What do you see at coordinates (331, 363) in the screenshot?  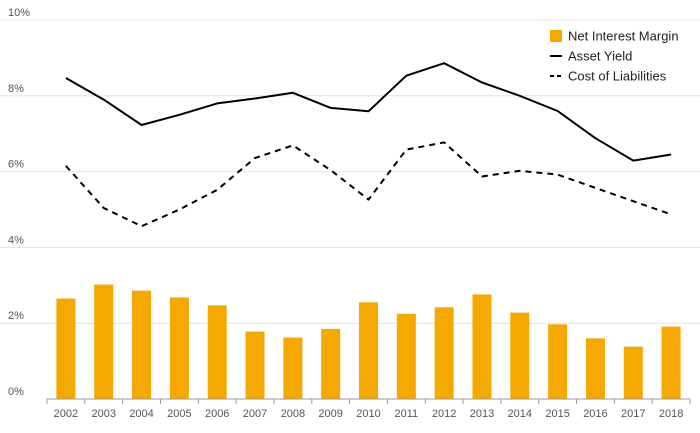 I see `bar-2009` at bounding box center [331, 363].